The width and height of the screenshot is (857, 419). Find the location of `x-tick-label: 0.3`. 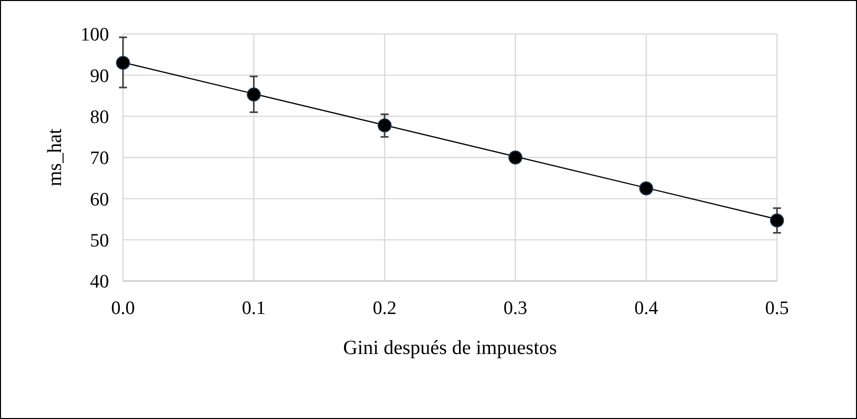

x-tick-label: 0.3 is located at coordinates (516, 308).